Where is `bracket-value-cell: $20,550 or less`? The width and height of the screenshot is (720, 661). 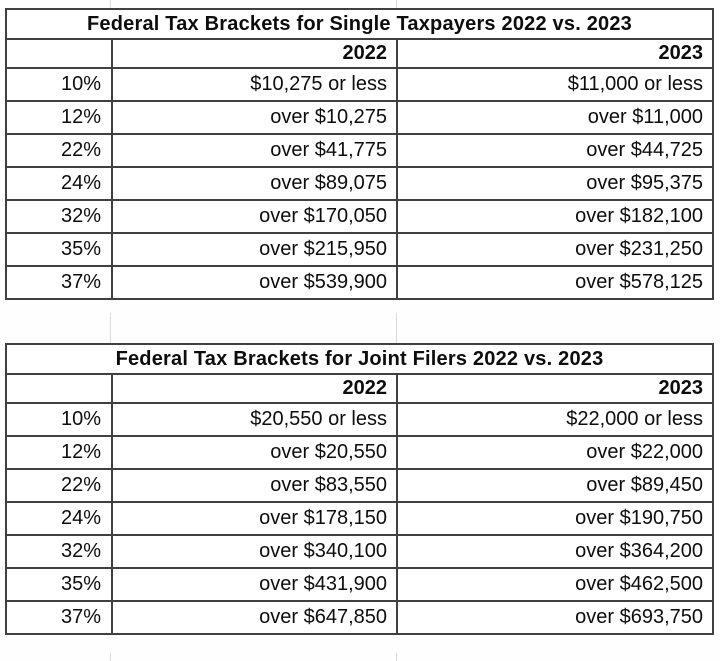
bracket-value-cell: $20,550 or less is located at coordinates (254, 419).